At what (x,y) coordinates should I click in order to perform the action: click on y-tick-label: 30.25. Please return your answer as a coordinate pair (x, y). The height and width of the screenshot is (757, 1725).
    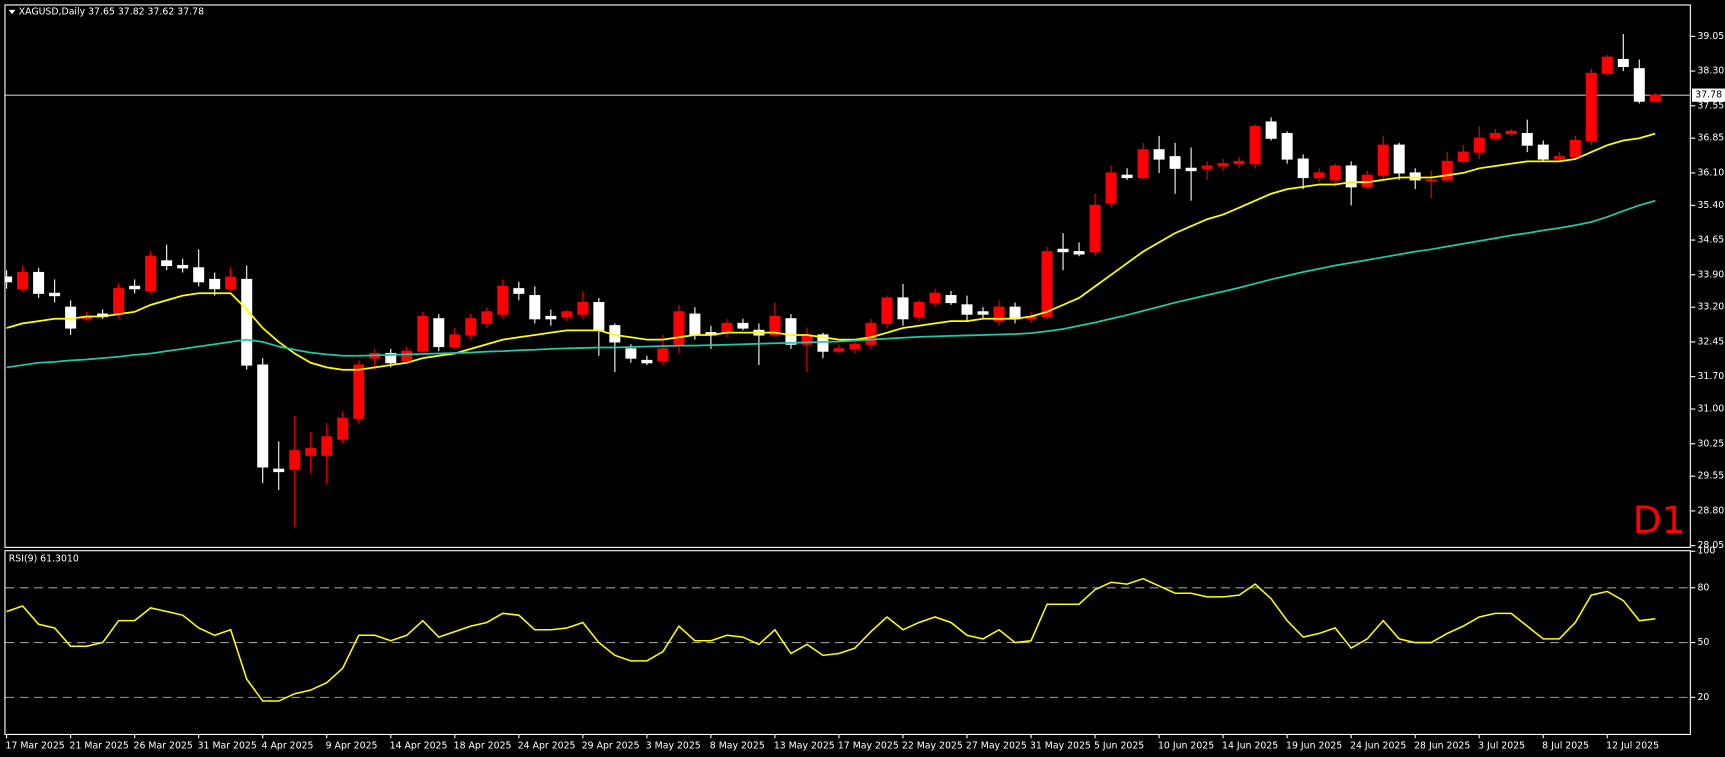
    Looking at the image, I should click on (1710, 443).